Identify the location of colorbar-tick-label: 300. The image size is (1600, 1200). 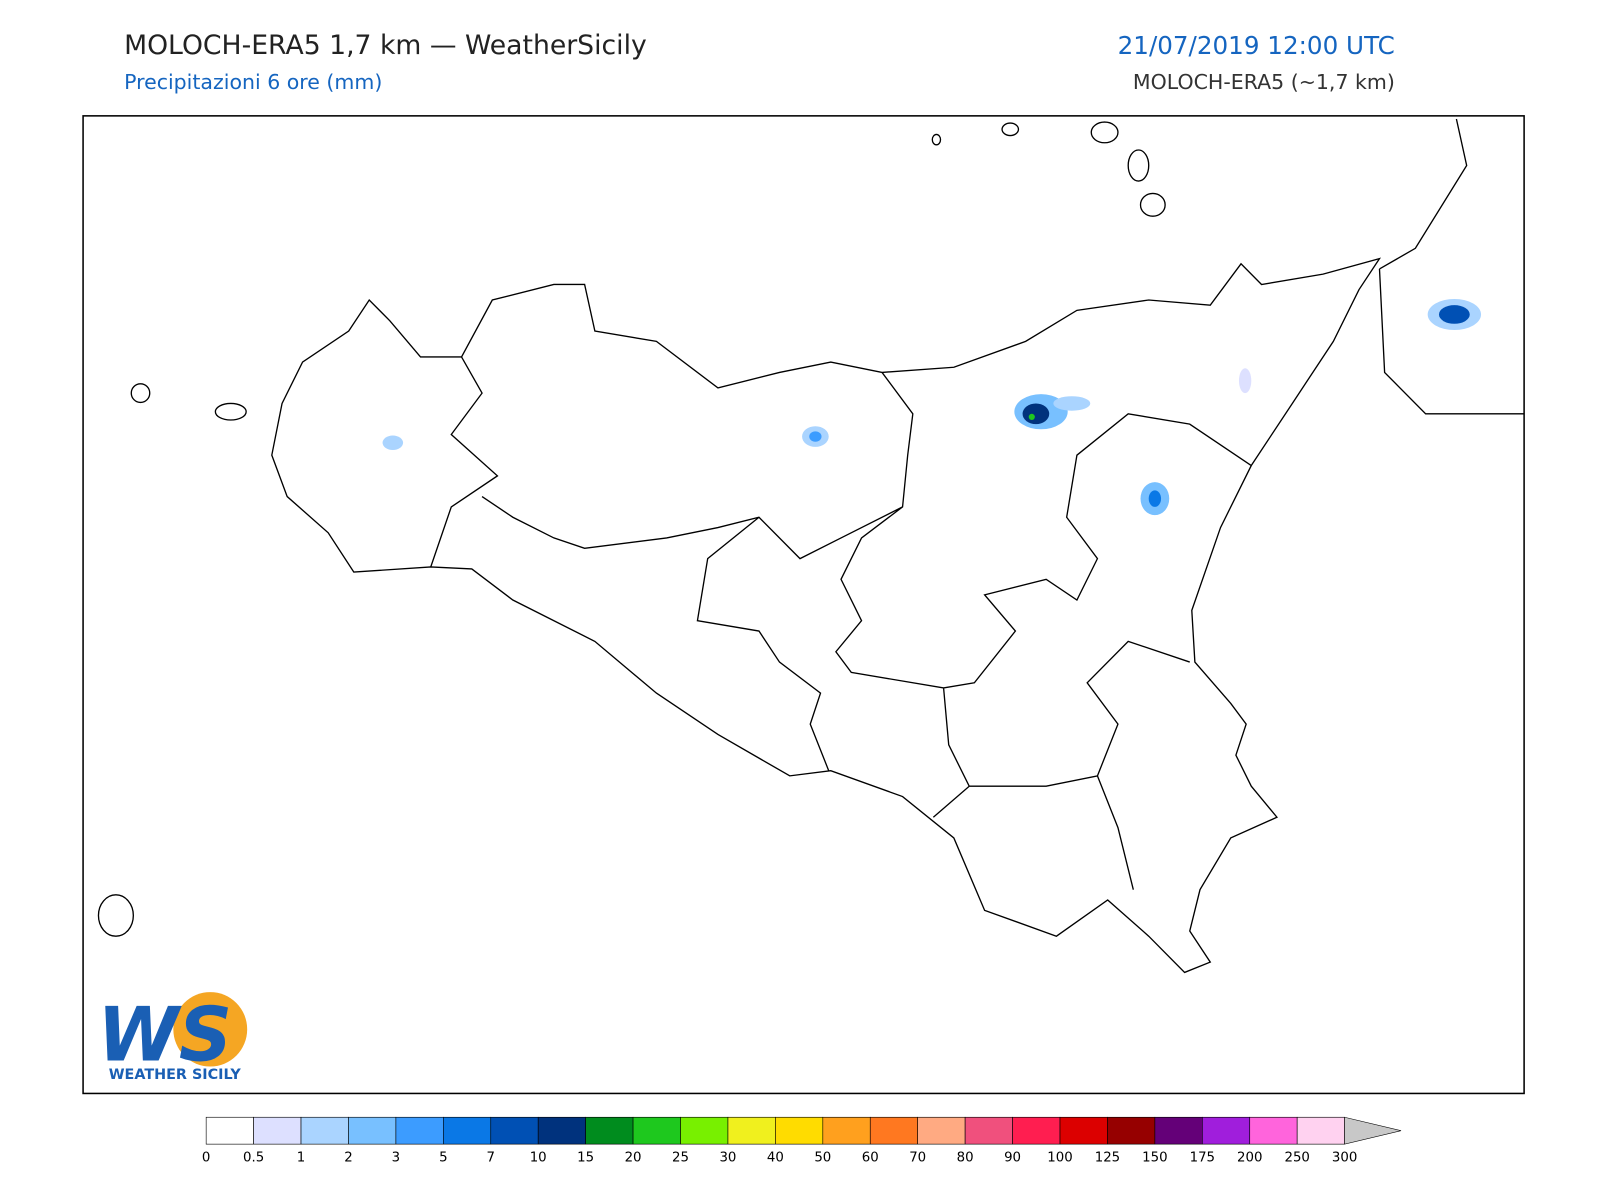
(1344, 1158).